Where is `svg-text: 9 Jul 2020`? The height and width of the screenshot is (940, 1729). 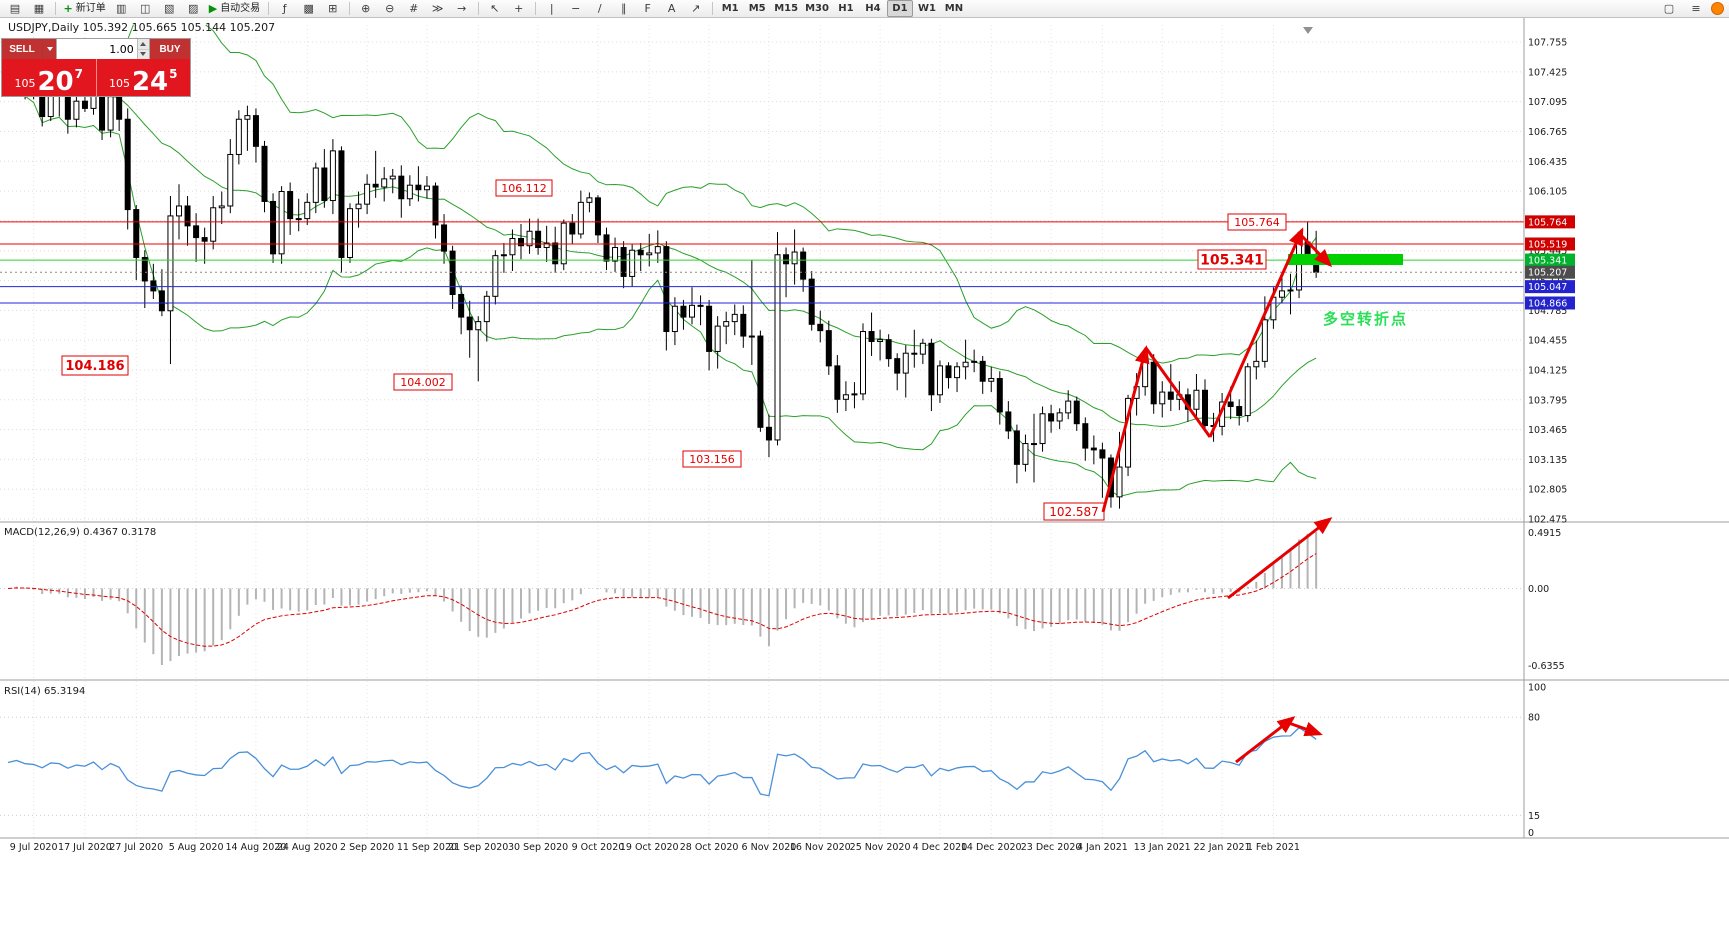
svg-text: 9 Jul 2020 is located at coordinates (34, 847).